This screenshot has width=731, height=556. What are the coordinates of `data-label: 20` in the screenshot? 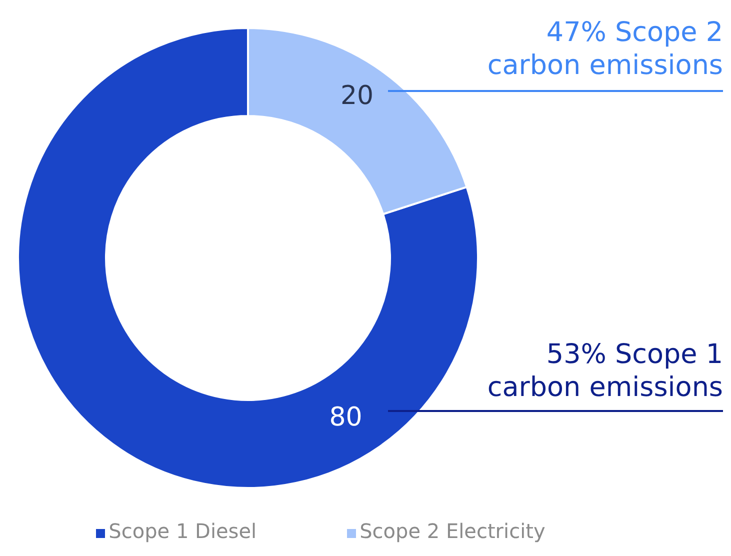 It's located at (357, 96).